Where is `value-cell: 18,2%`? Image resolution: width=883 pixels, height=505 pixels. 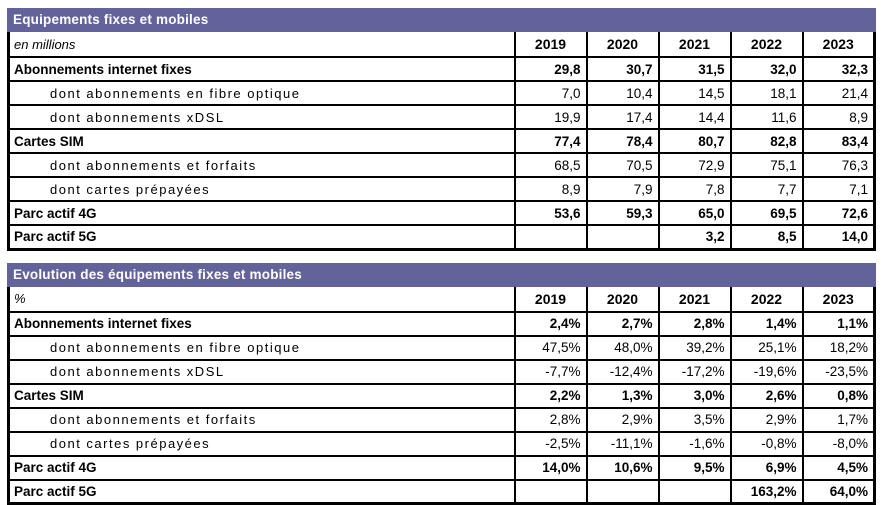
value-cell: 18,2% is located at coordinates (838, 347).